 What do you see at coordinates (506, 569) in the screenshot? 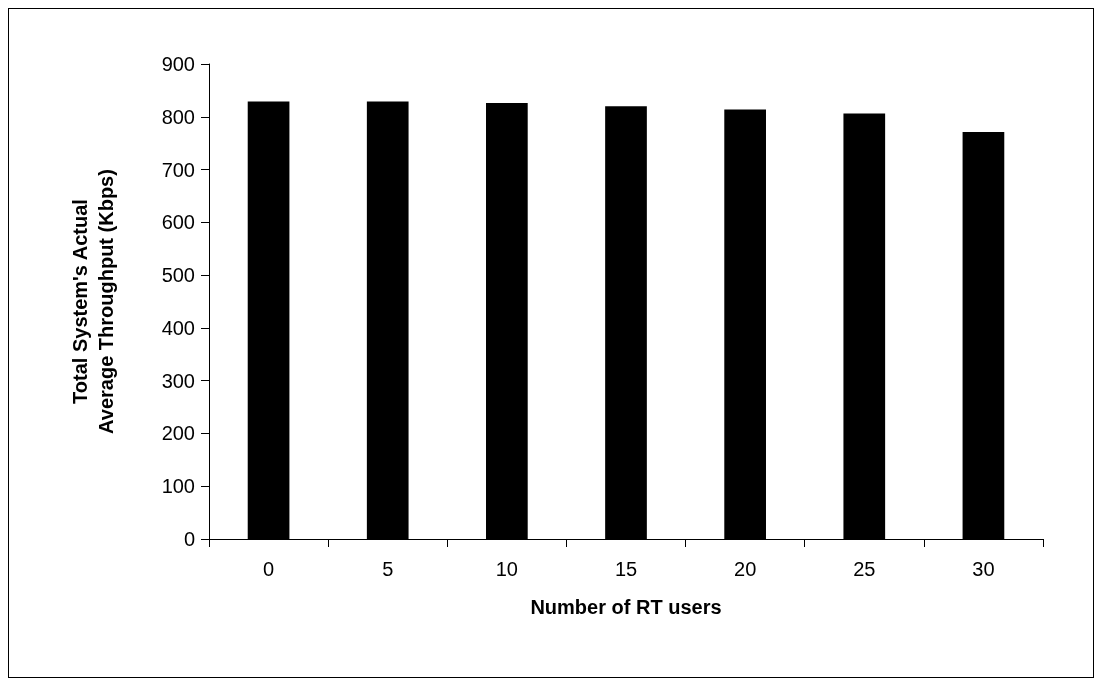
I see `x-tick-label: 10` at bounding box center [506, 569].